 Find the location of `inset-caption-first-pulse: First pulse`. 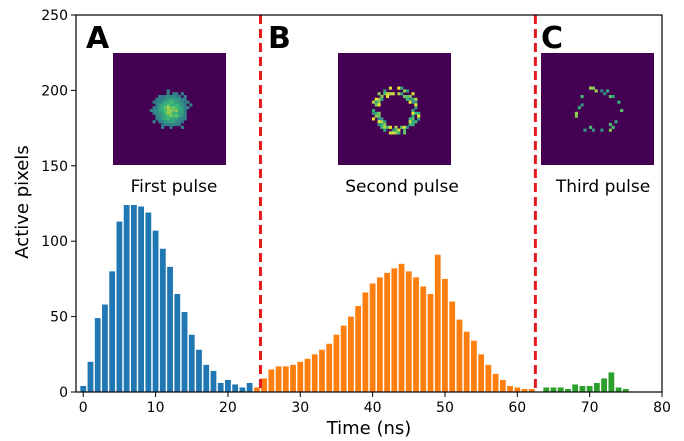

inset-caption-first-pulse: First pulse is located at coordinates (174, 187).